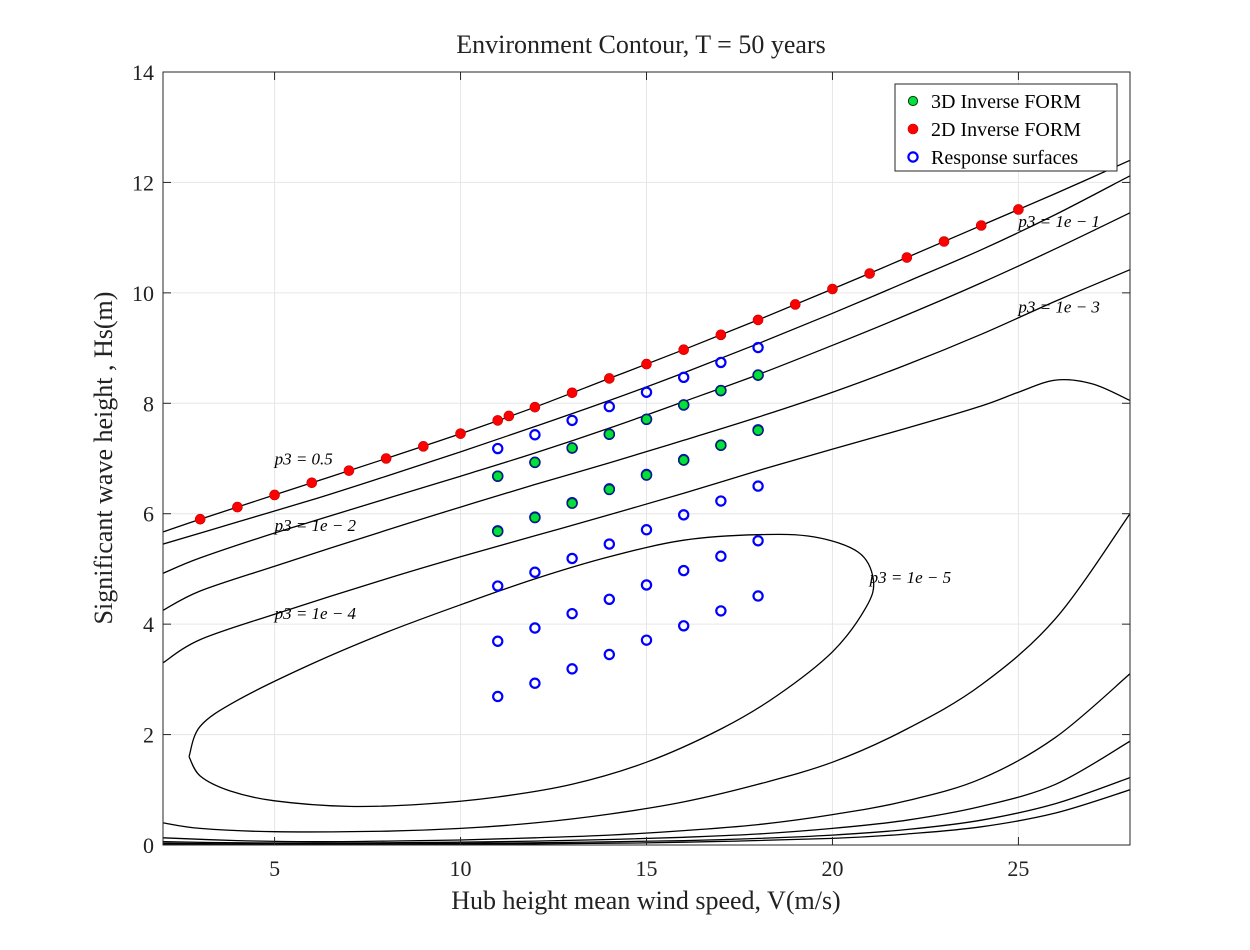 This screenshot has height=950, width=1250. Describe the element at coordinates (148, 735) in the screenshot. I see `y-tick-label: 2` at that location.